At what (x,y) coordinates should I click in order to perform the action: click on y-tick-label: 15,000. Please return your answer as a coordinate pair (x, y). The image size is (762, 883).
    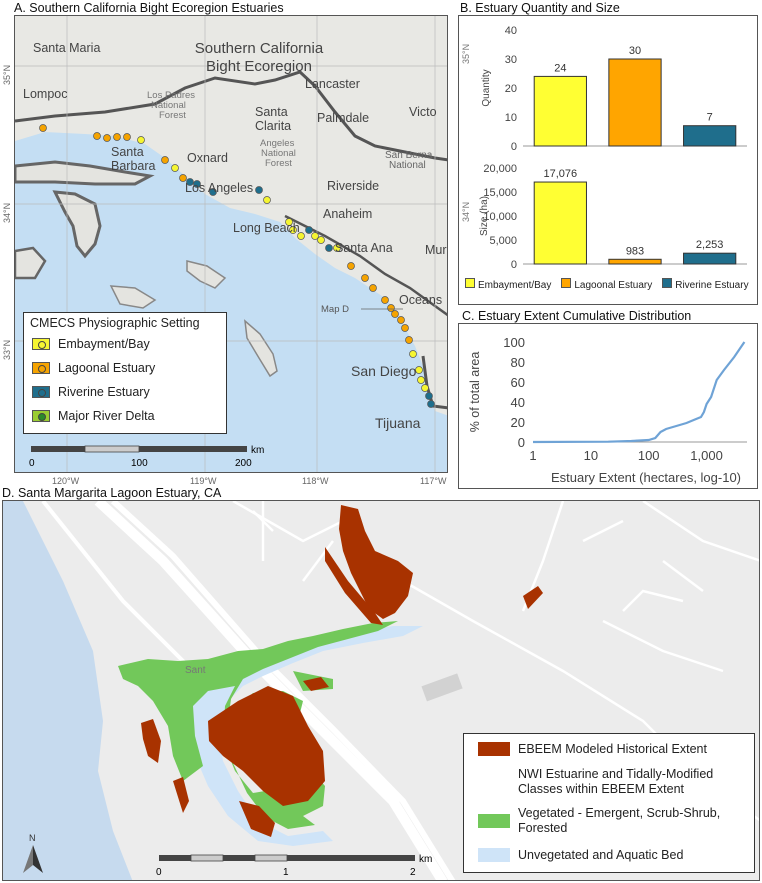
    Looking at the image, I should click on (500, 193).